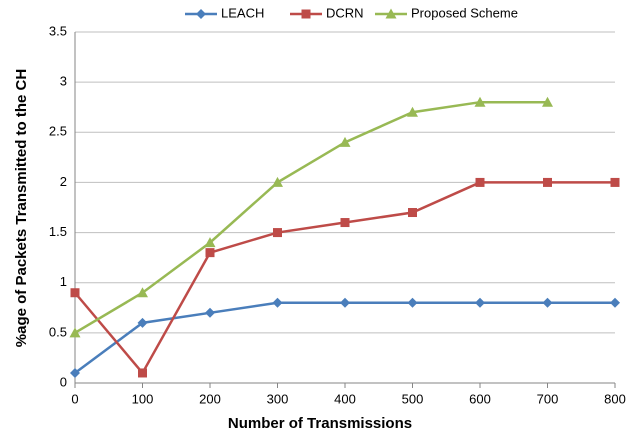  Describe the element at coordinates (143, 398) in the screenshot. I see `x-tick-label: 100` at that location.